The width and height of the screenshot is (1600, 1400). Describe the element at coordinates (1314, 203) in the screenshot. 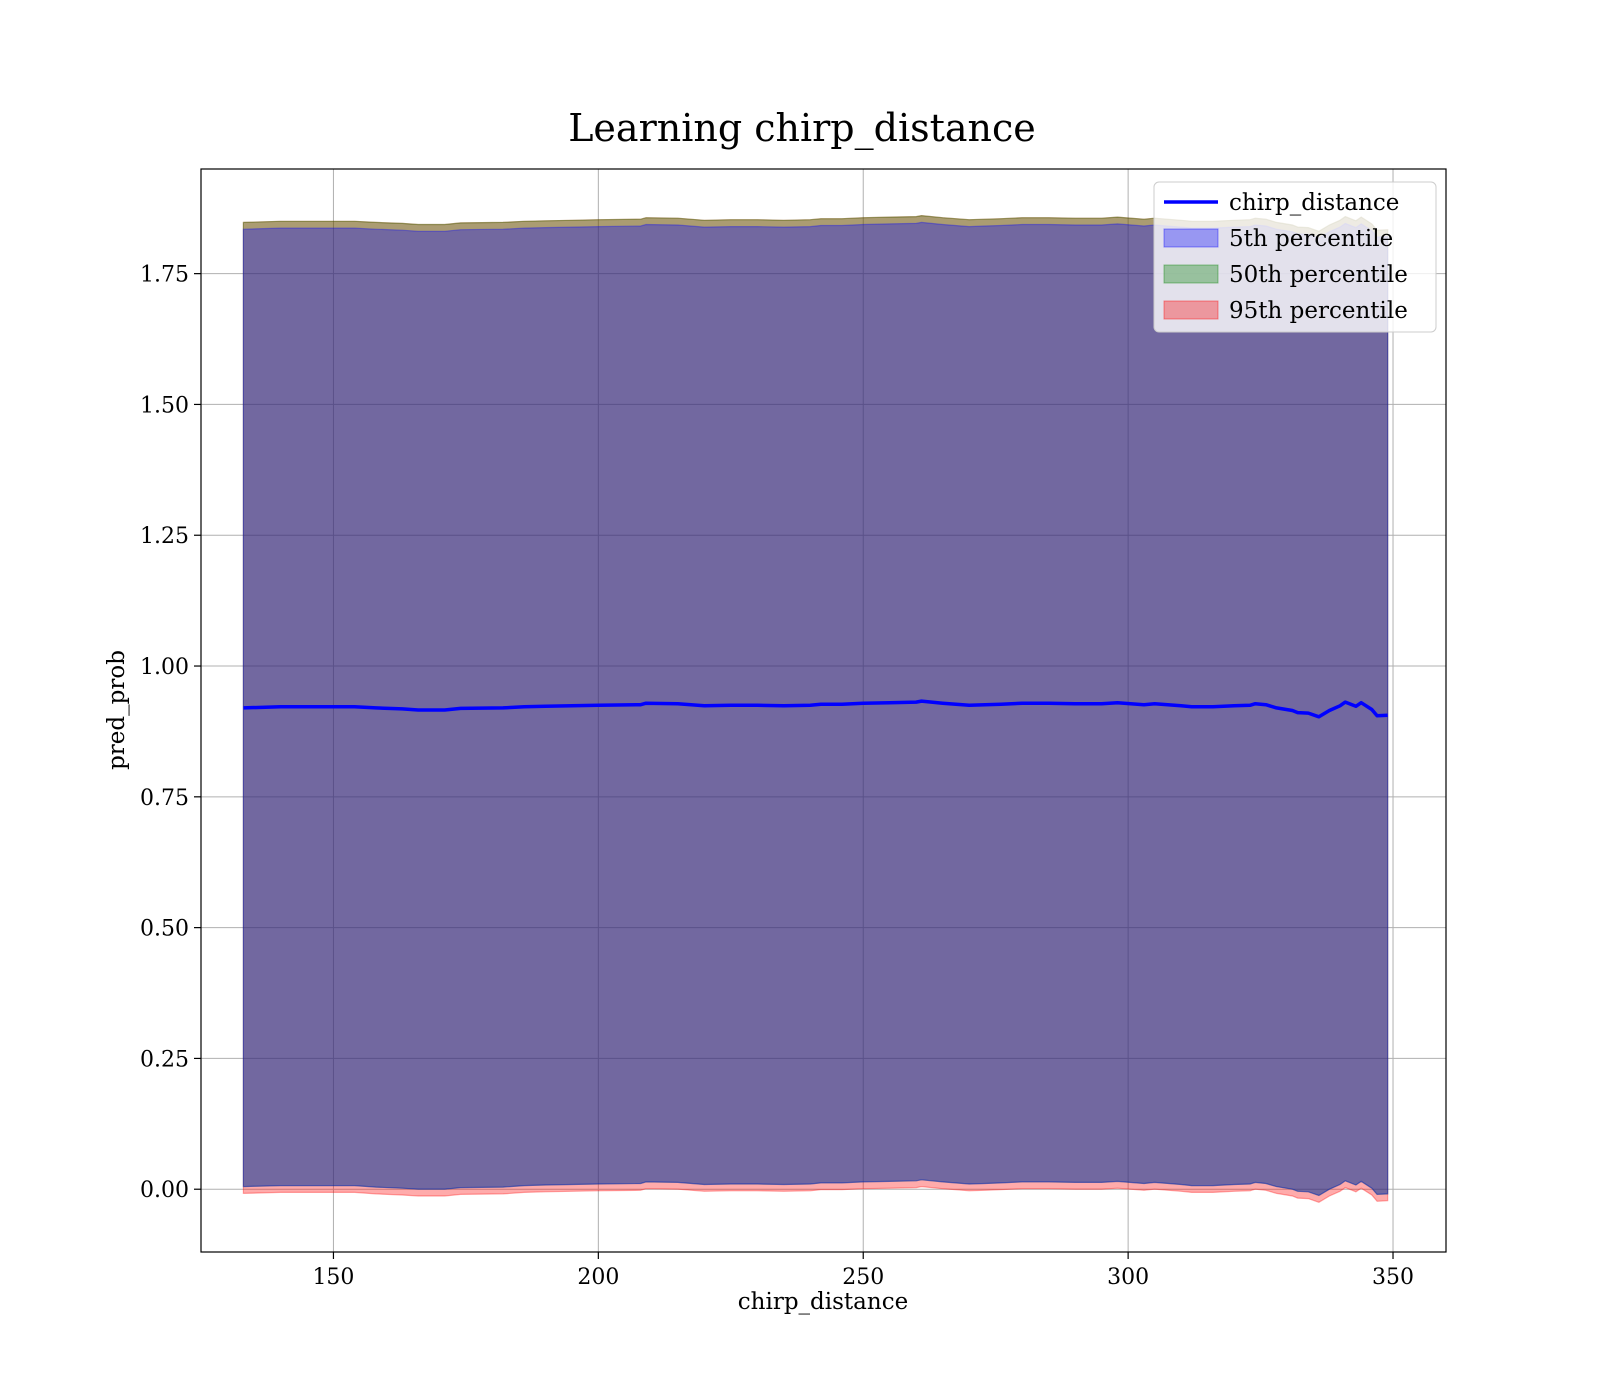

I see `legend-label: chirp_distance` at that location.